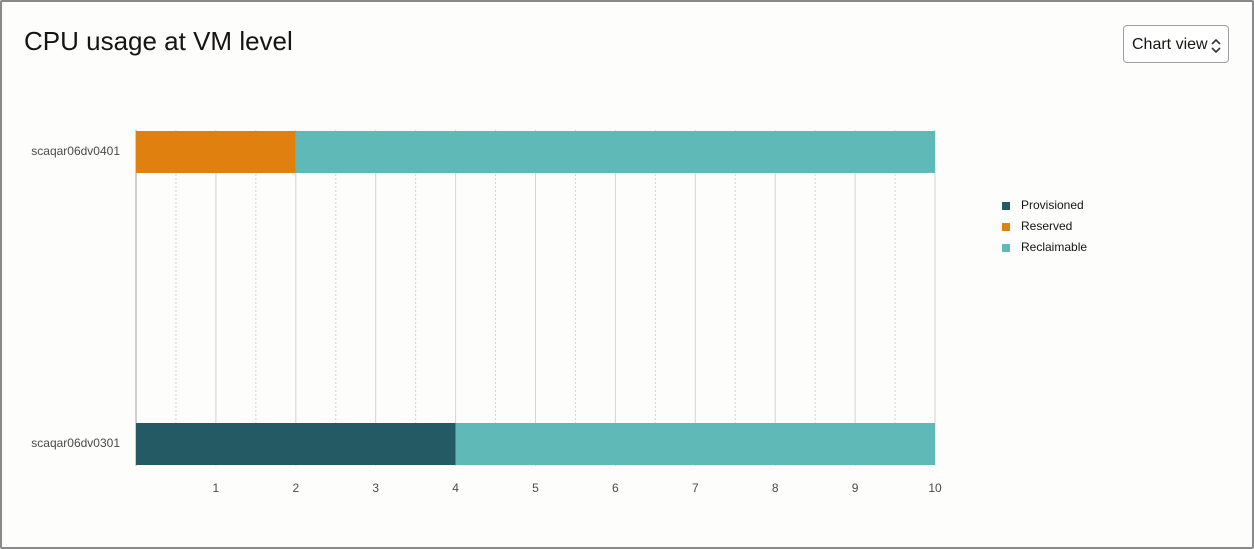 This screenshot has width=1254, height=549. I want to click on x-tick-label: 3, so click(375, 488).